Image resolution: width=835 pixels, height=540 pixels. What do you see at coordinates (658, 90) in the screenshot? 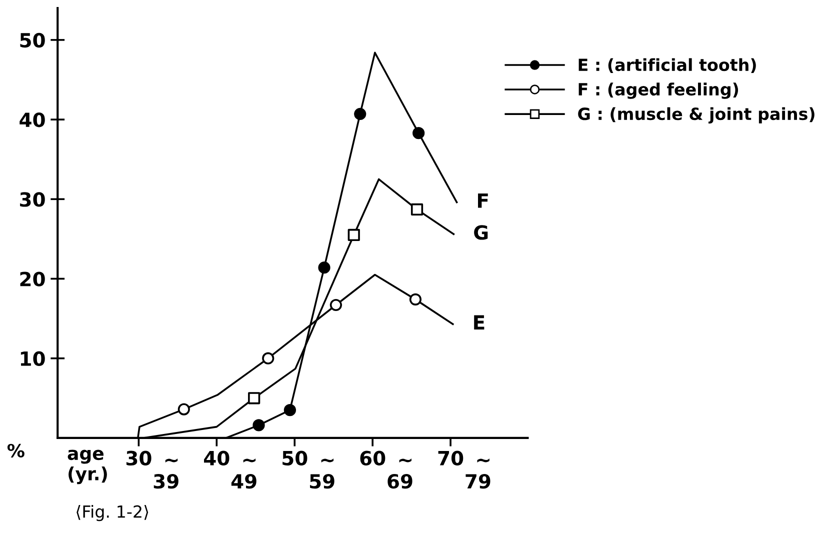
I see `legend-label: F : (aged feeling)` at bounding box center [658, 90].